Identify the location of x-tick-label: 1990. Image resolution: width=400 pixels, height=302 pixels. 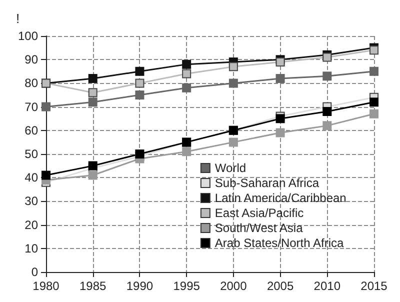
(140, 286).